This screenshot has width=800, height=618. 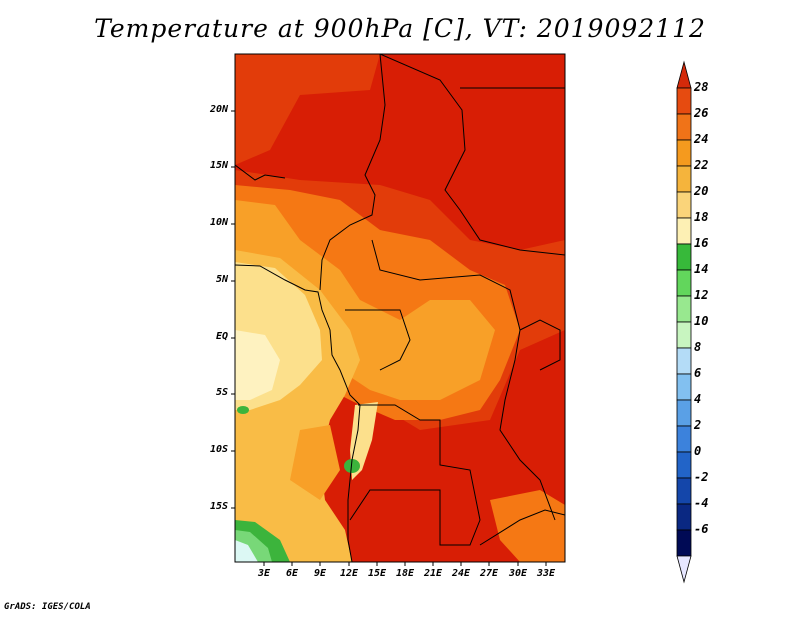 I want to click on field-green-spot-west, so click(x=243, y=410).